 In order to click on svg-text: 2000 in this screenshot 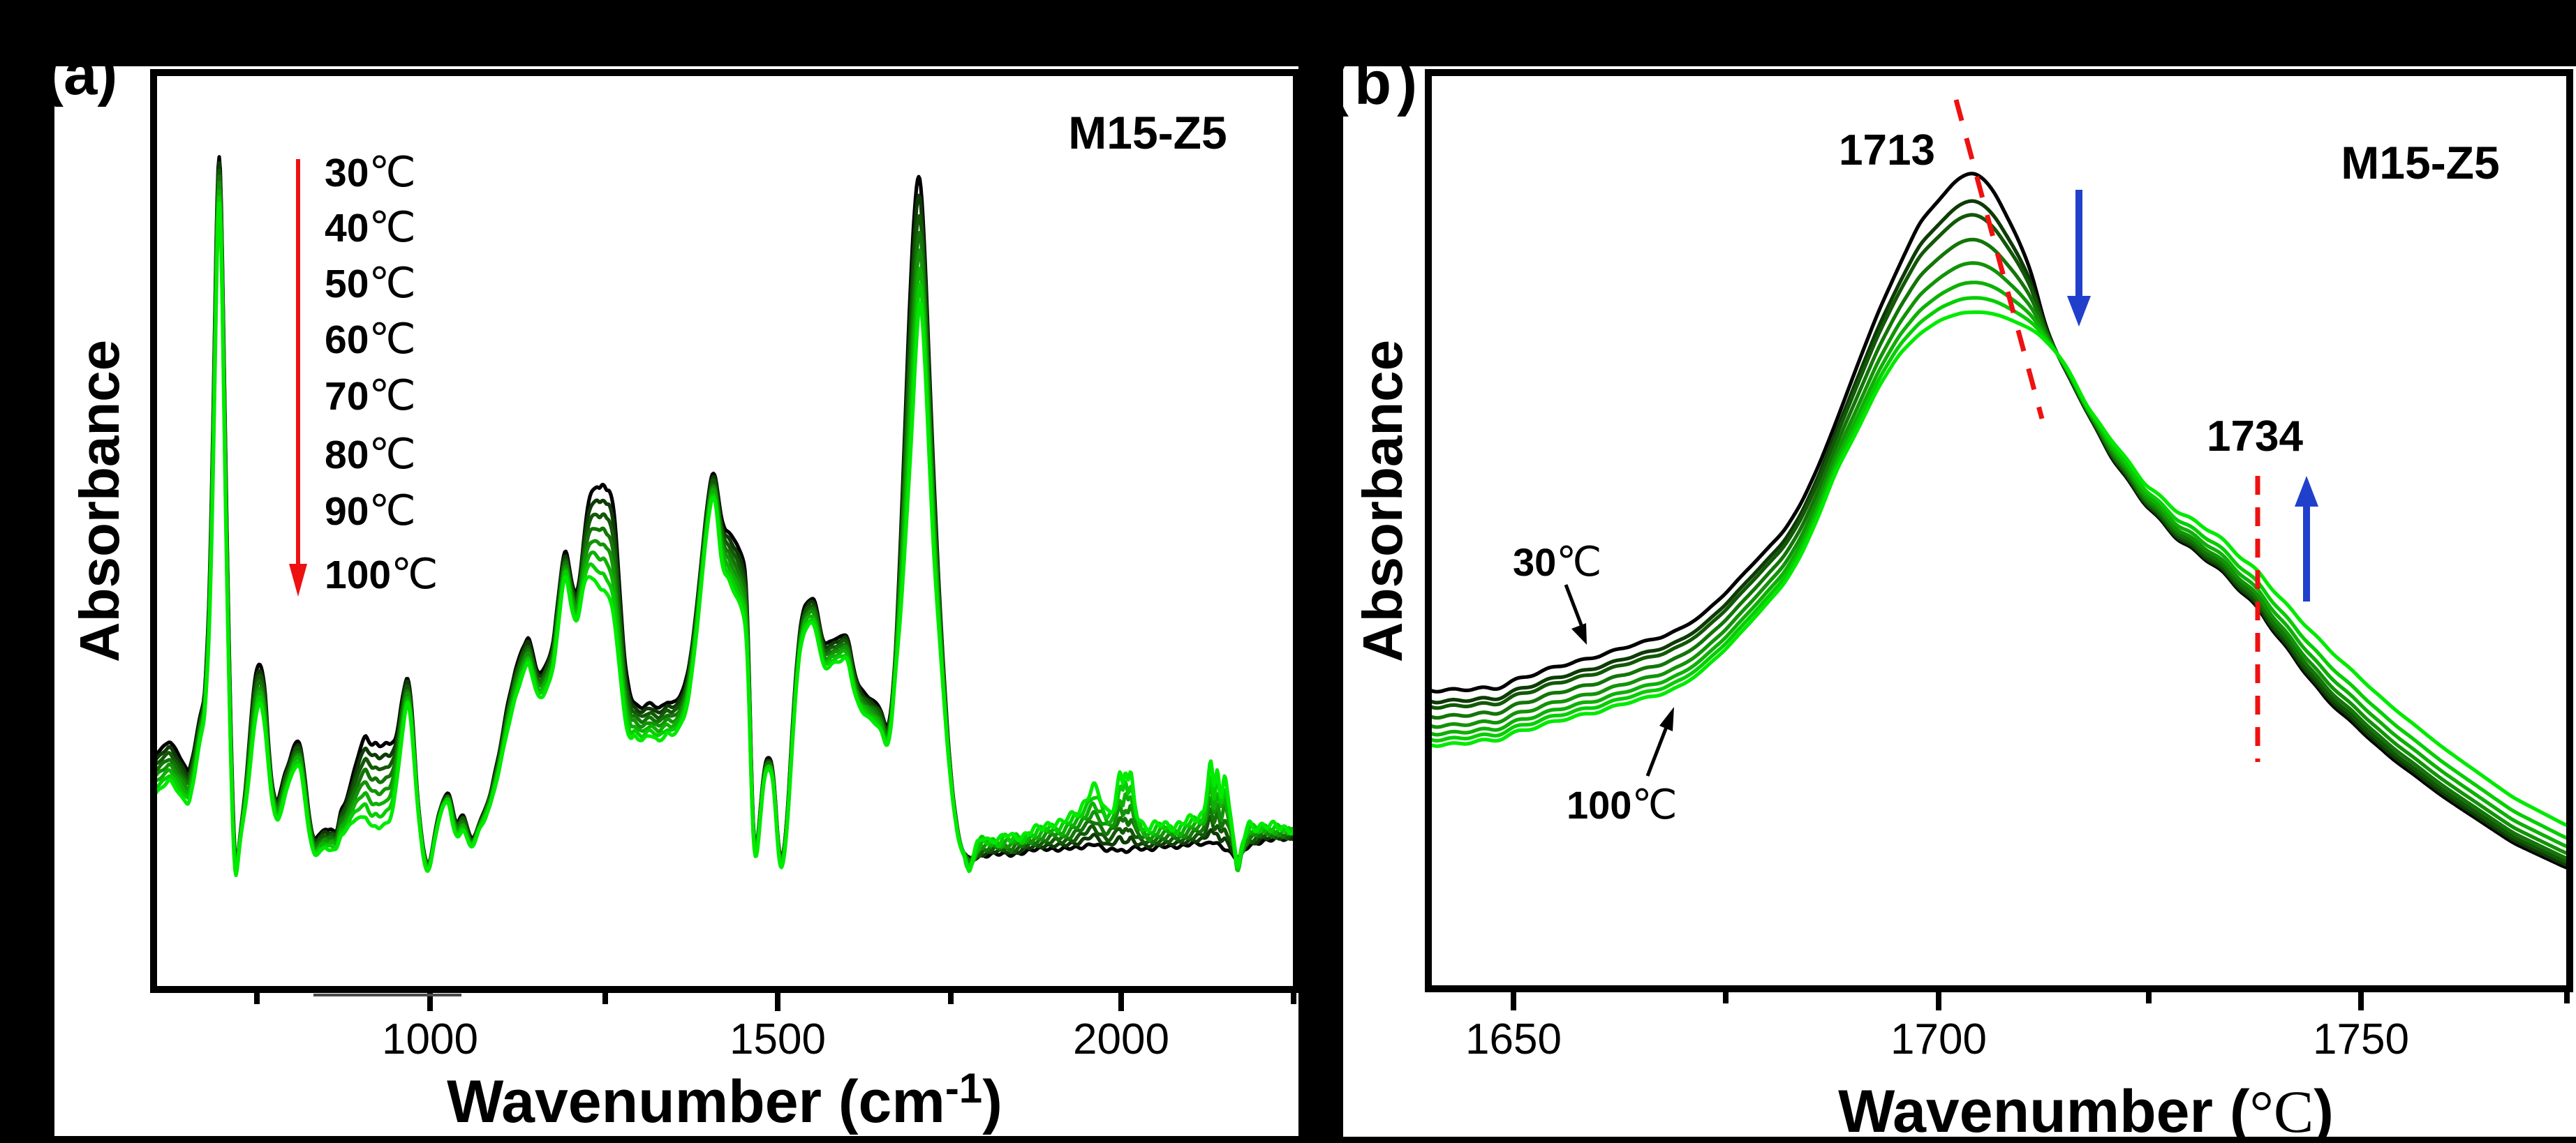, I will do `click(1121, 1039)`.